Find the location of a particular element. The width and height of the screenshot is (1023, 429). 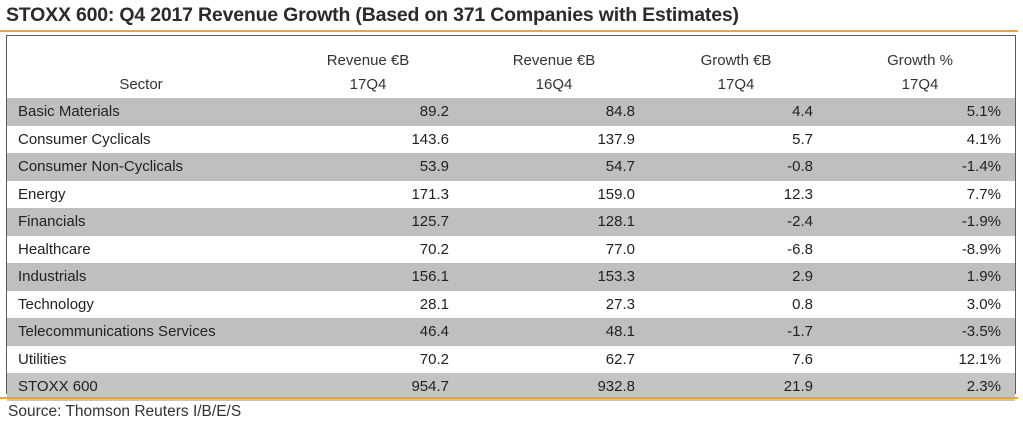

source-rule is located at coordinates (509, 398).